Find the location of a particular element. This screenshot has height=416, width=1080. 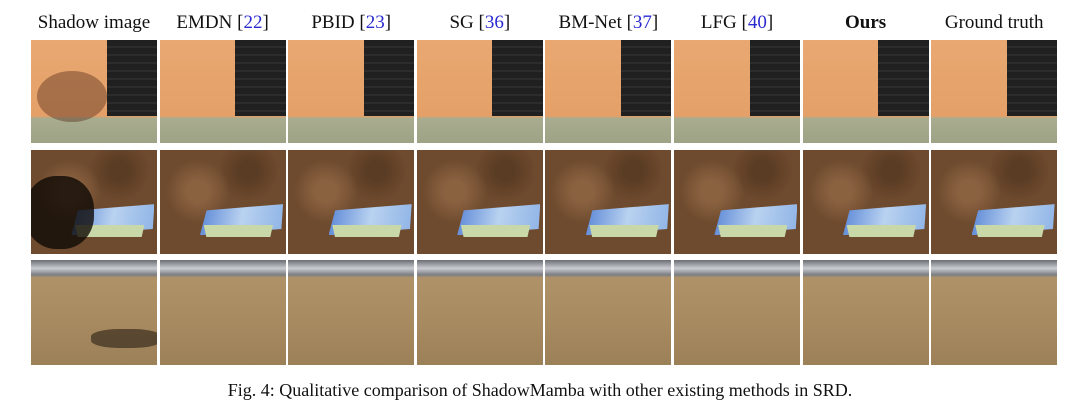

column-header: Ground truth is located at coordinates (994, 23).